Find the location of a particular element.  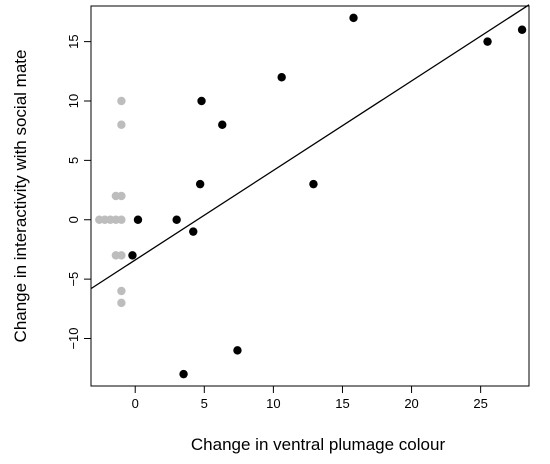

y-axis-label: Change in interactivity with social mate is located at coordinates (20, 196).